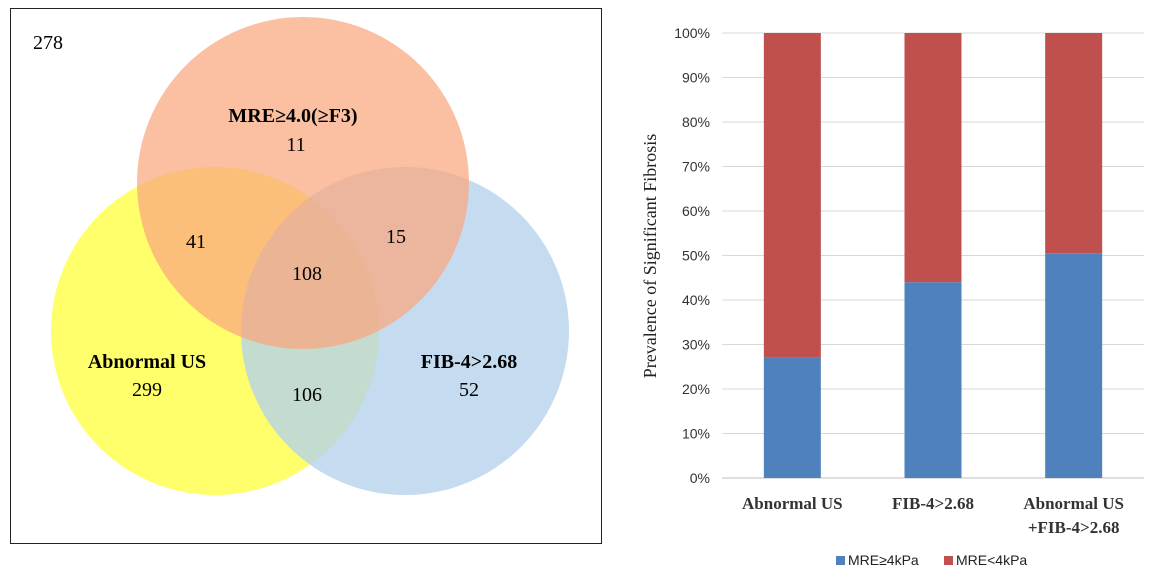 The image size is (1152, 570). I want to click on venn-label-fib4: FIB-4>2.68, so click(469, 362).